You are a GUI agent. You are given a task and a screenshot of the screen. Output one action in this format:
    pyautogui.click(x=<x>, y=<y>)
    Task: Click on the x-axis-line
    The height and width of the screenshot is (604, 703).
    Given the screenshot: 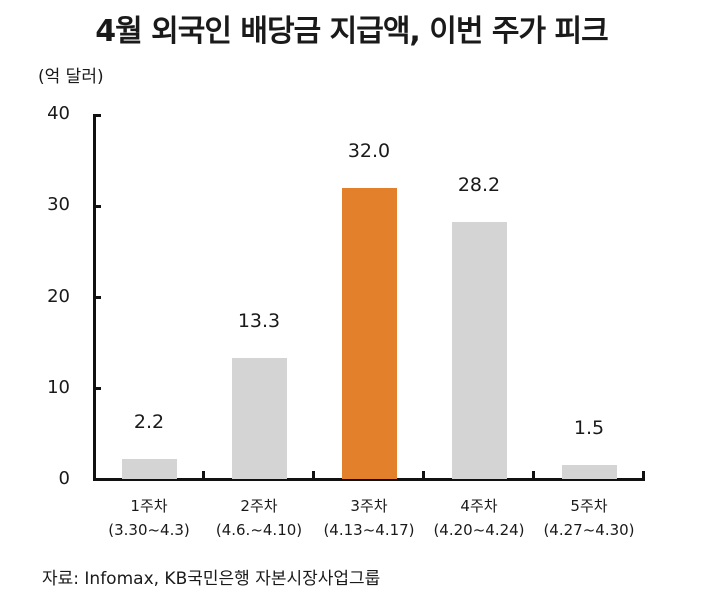 What is the action you would take?
    pyautogui.click(x=369, y=479)
    